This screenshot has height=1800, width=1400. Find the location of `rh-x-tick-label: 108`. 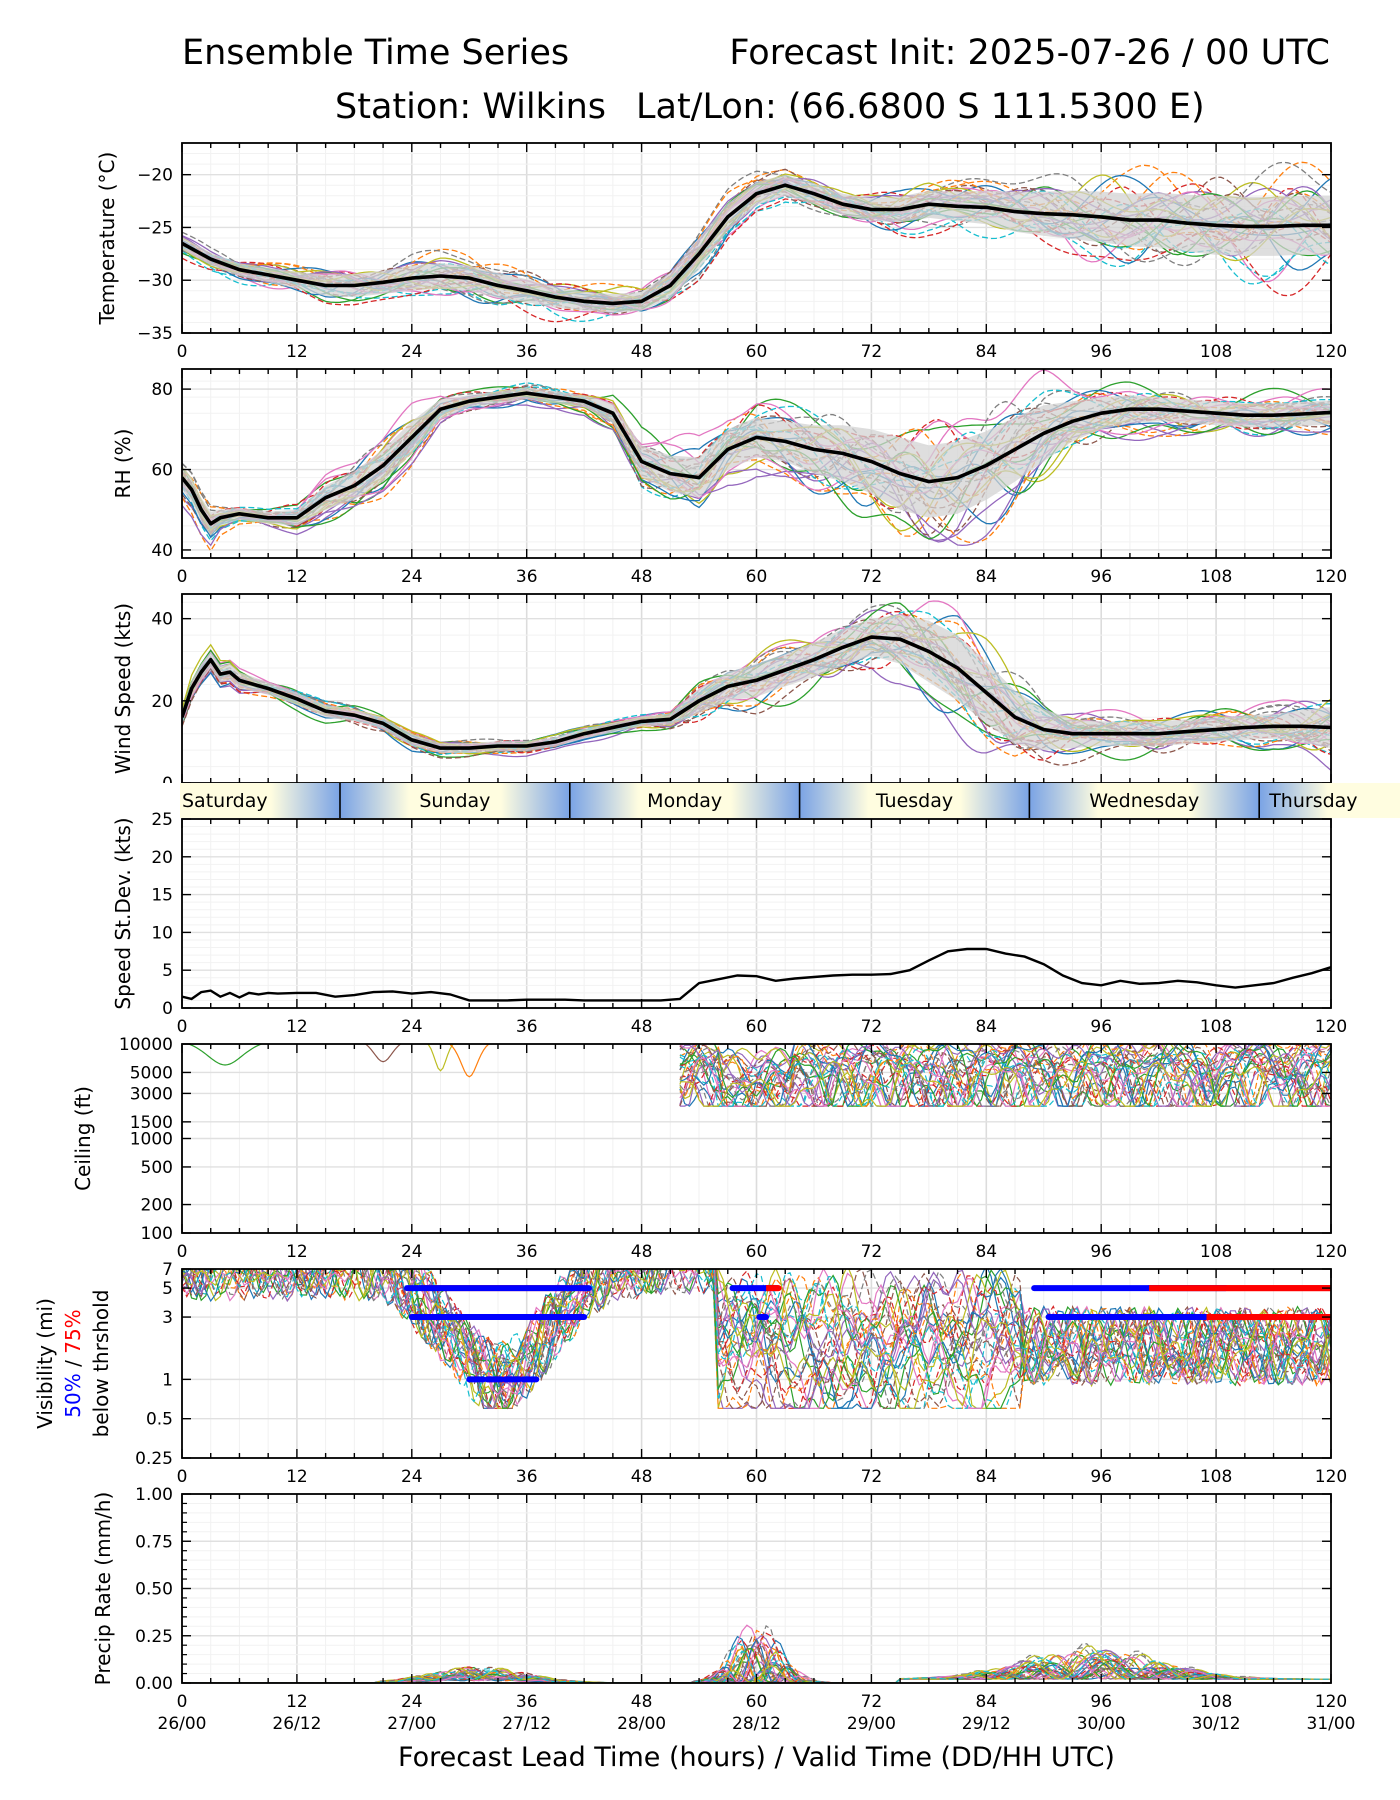

rh-x-tick-label: 108 is located at coordinates (1216, 577).